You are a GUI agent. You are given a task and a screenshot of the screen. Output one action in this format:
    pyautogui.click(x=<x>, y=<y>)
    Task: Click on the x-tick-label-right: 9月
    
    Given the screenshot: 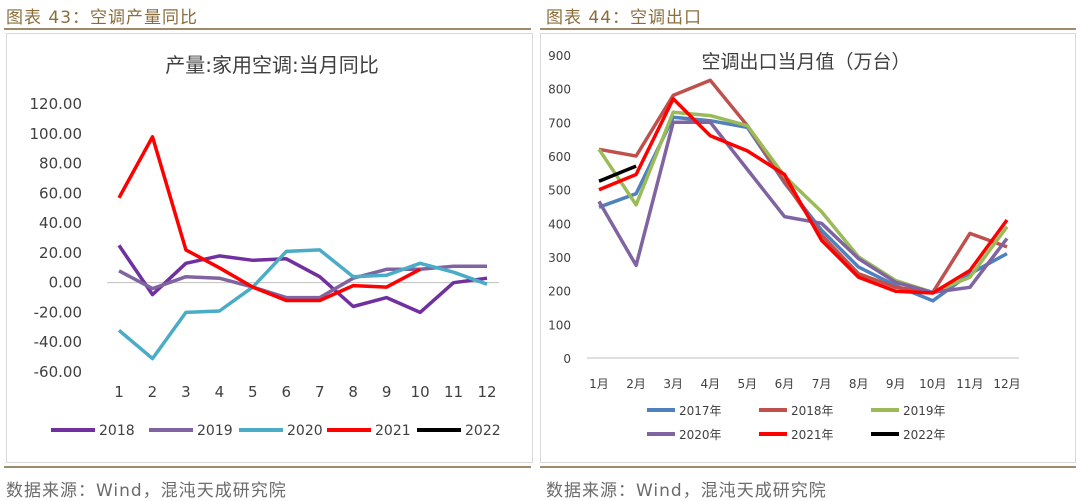 What is the action you would take?
    pyautogui.click(x=896, y=384)
    